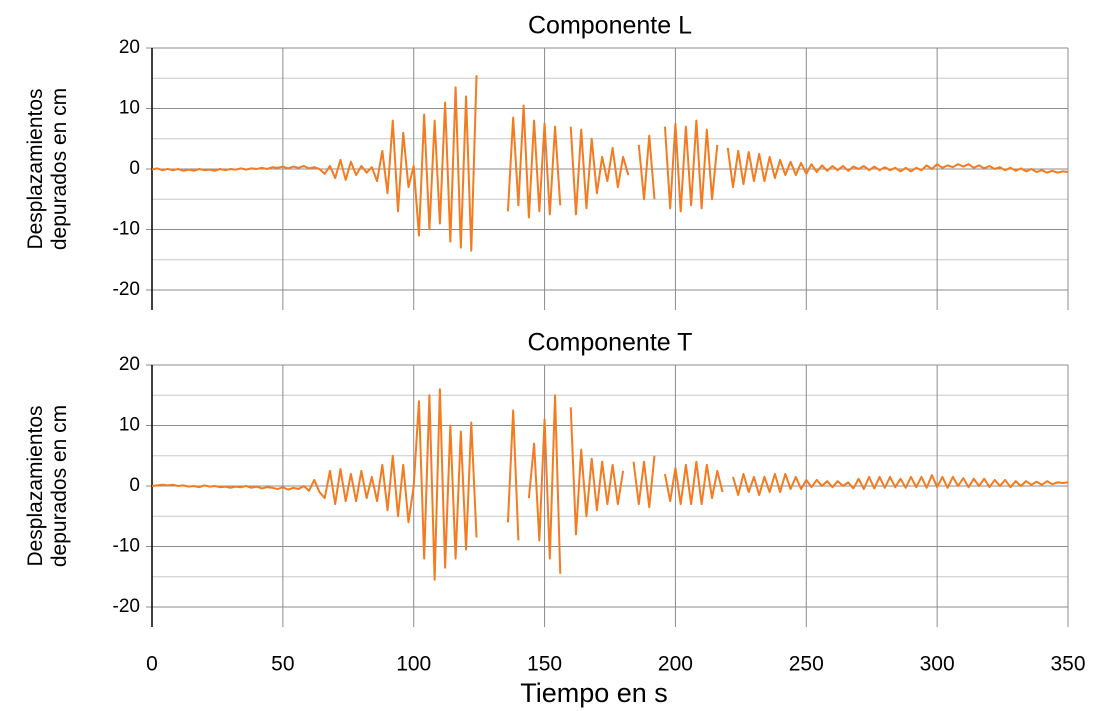 Image resolution: width=1096 pixels, height=711 pixels. I want to click on x-tick-label: 50, so click(282, 664).